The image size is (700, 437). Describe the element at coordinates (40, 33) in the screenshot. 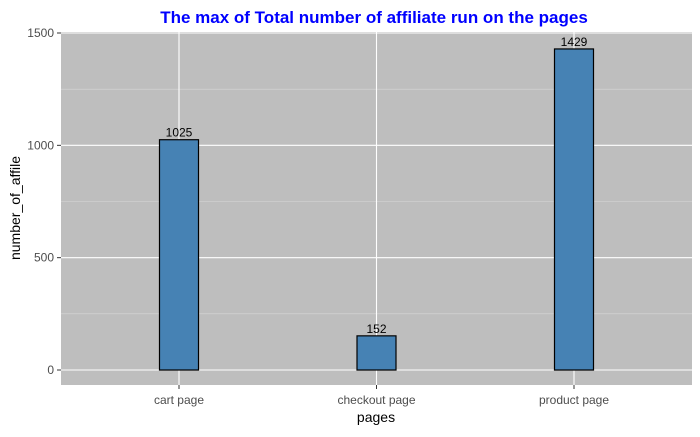

I see `y-tick-label: 1500` at that location.